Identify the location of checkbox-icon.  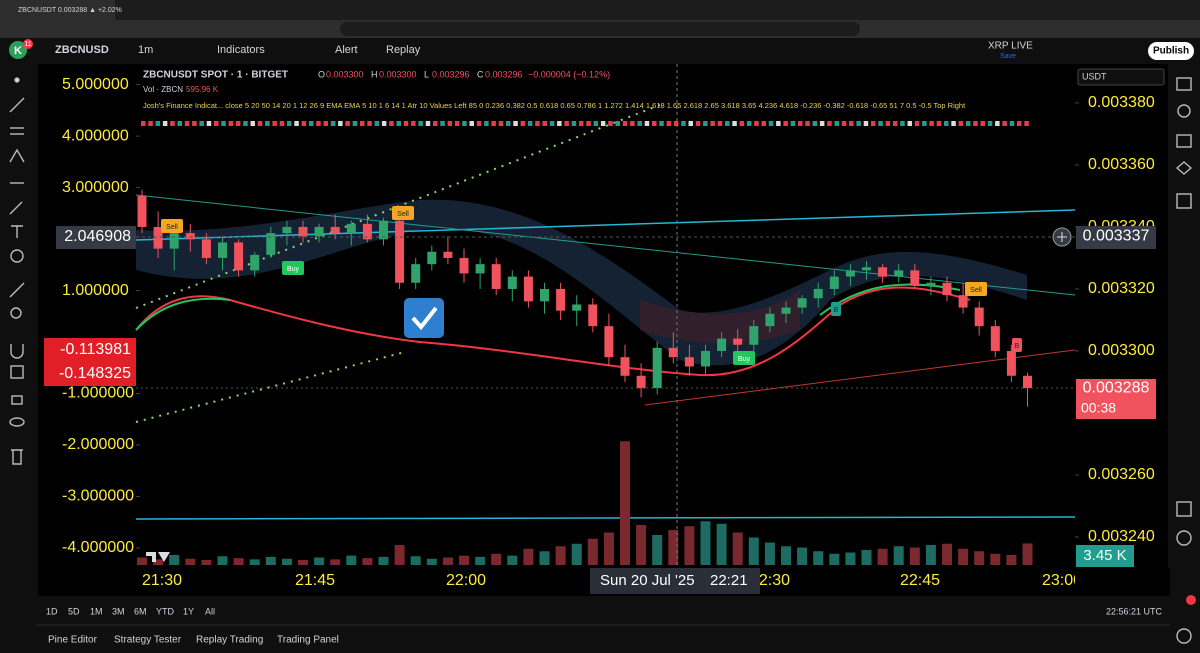
(424, 318).